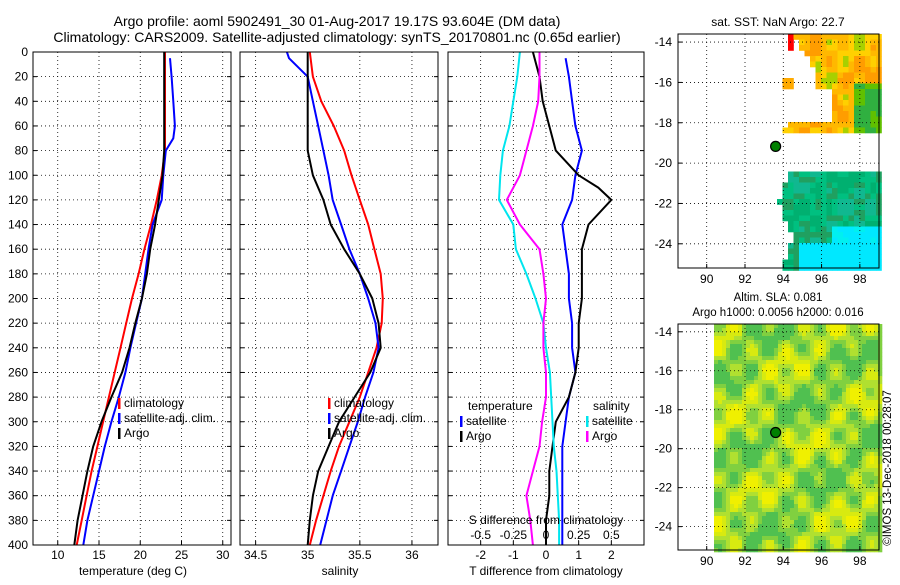 The width and height of the screenshot is (900, 585). I want to click on ytick-label: 360, so click(18, 496).